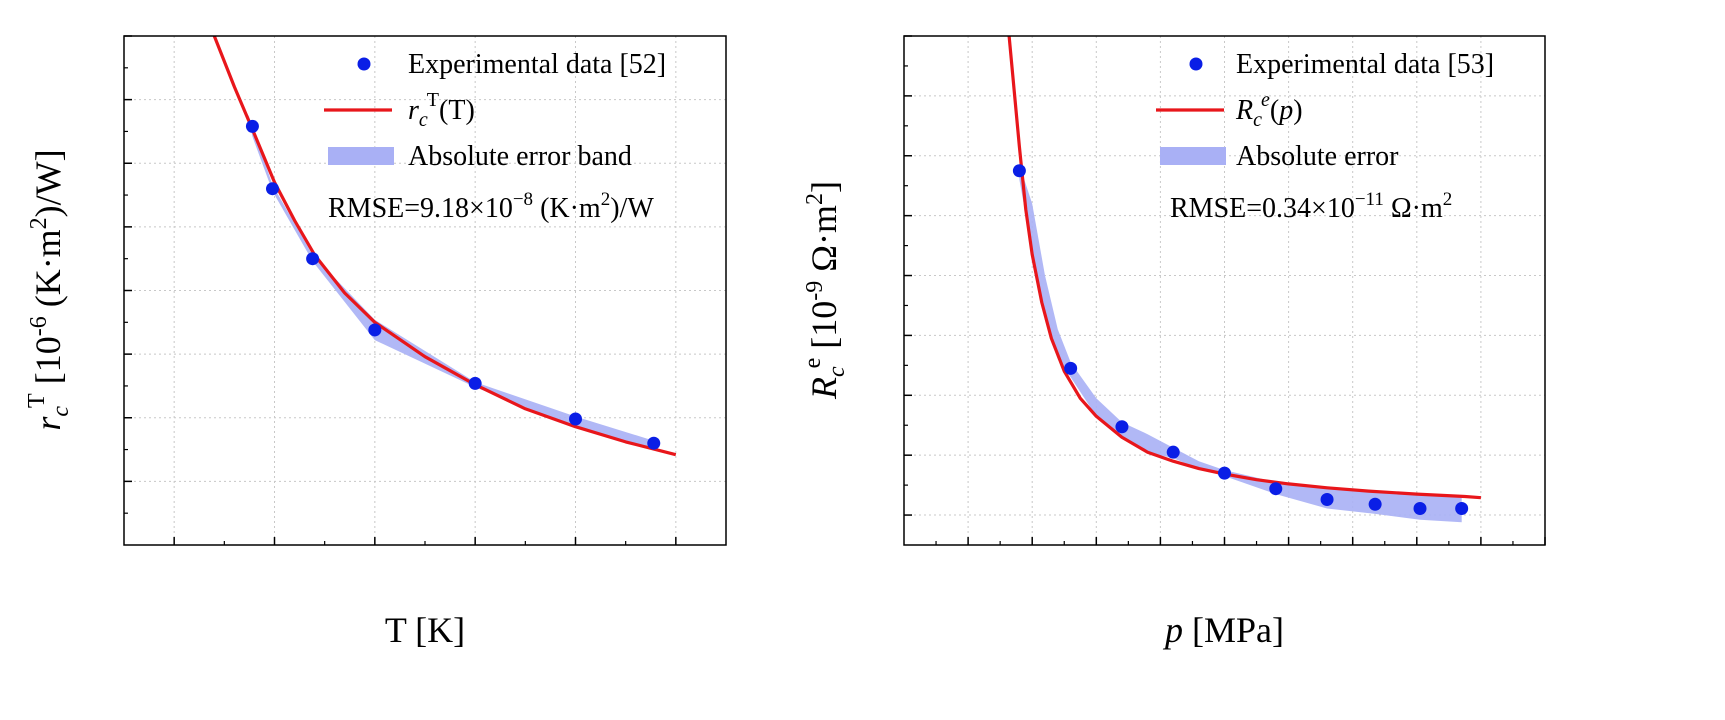  I want to click on y-axis-title: rcT [10-6 (K·m2)/W], so click(49, 289).